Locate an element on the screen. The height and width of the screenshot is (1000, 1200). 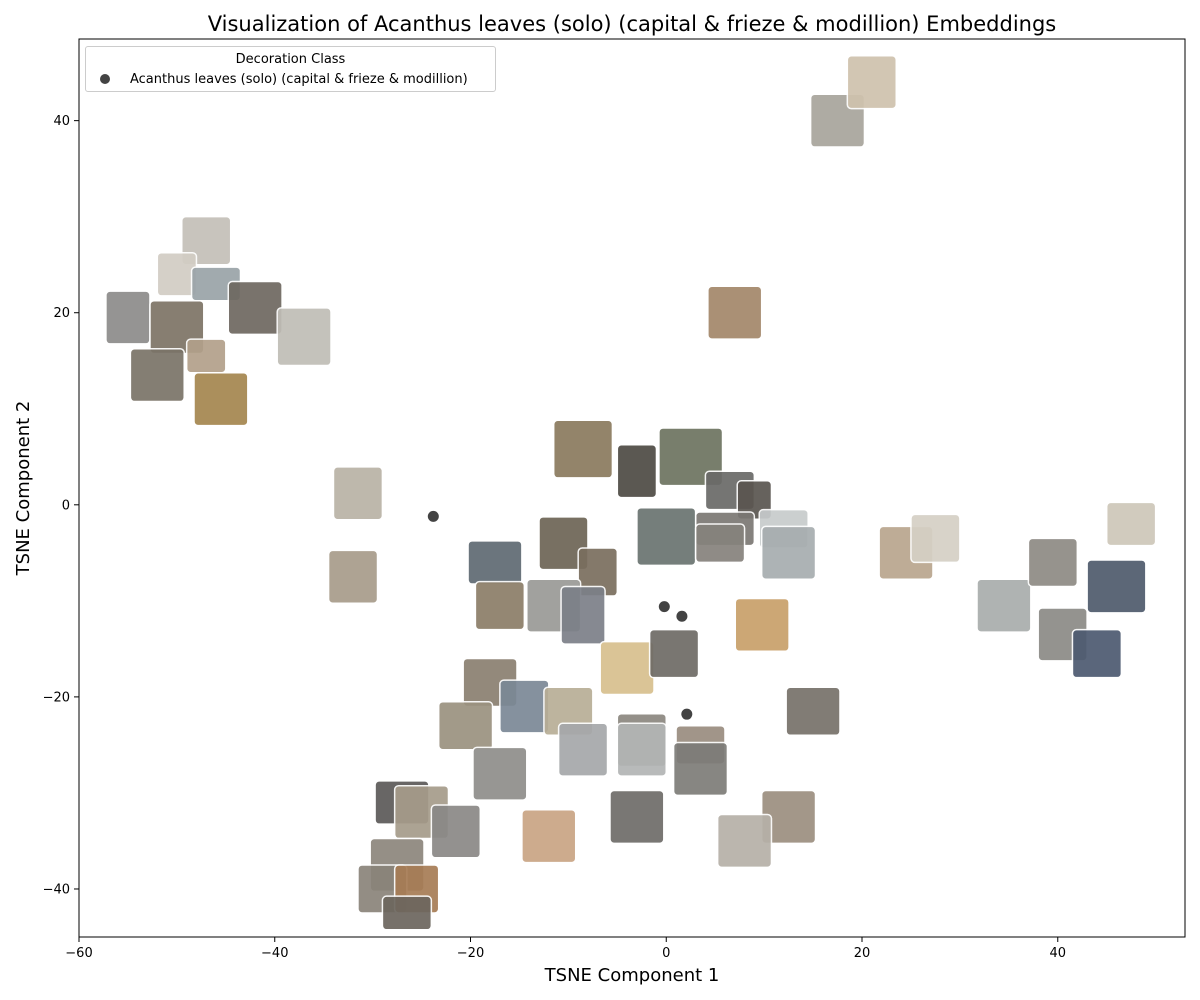
y-tick-label-4: 40 is located at coordinates (61, 121).